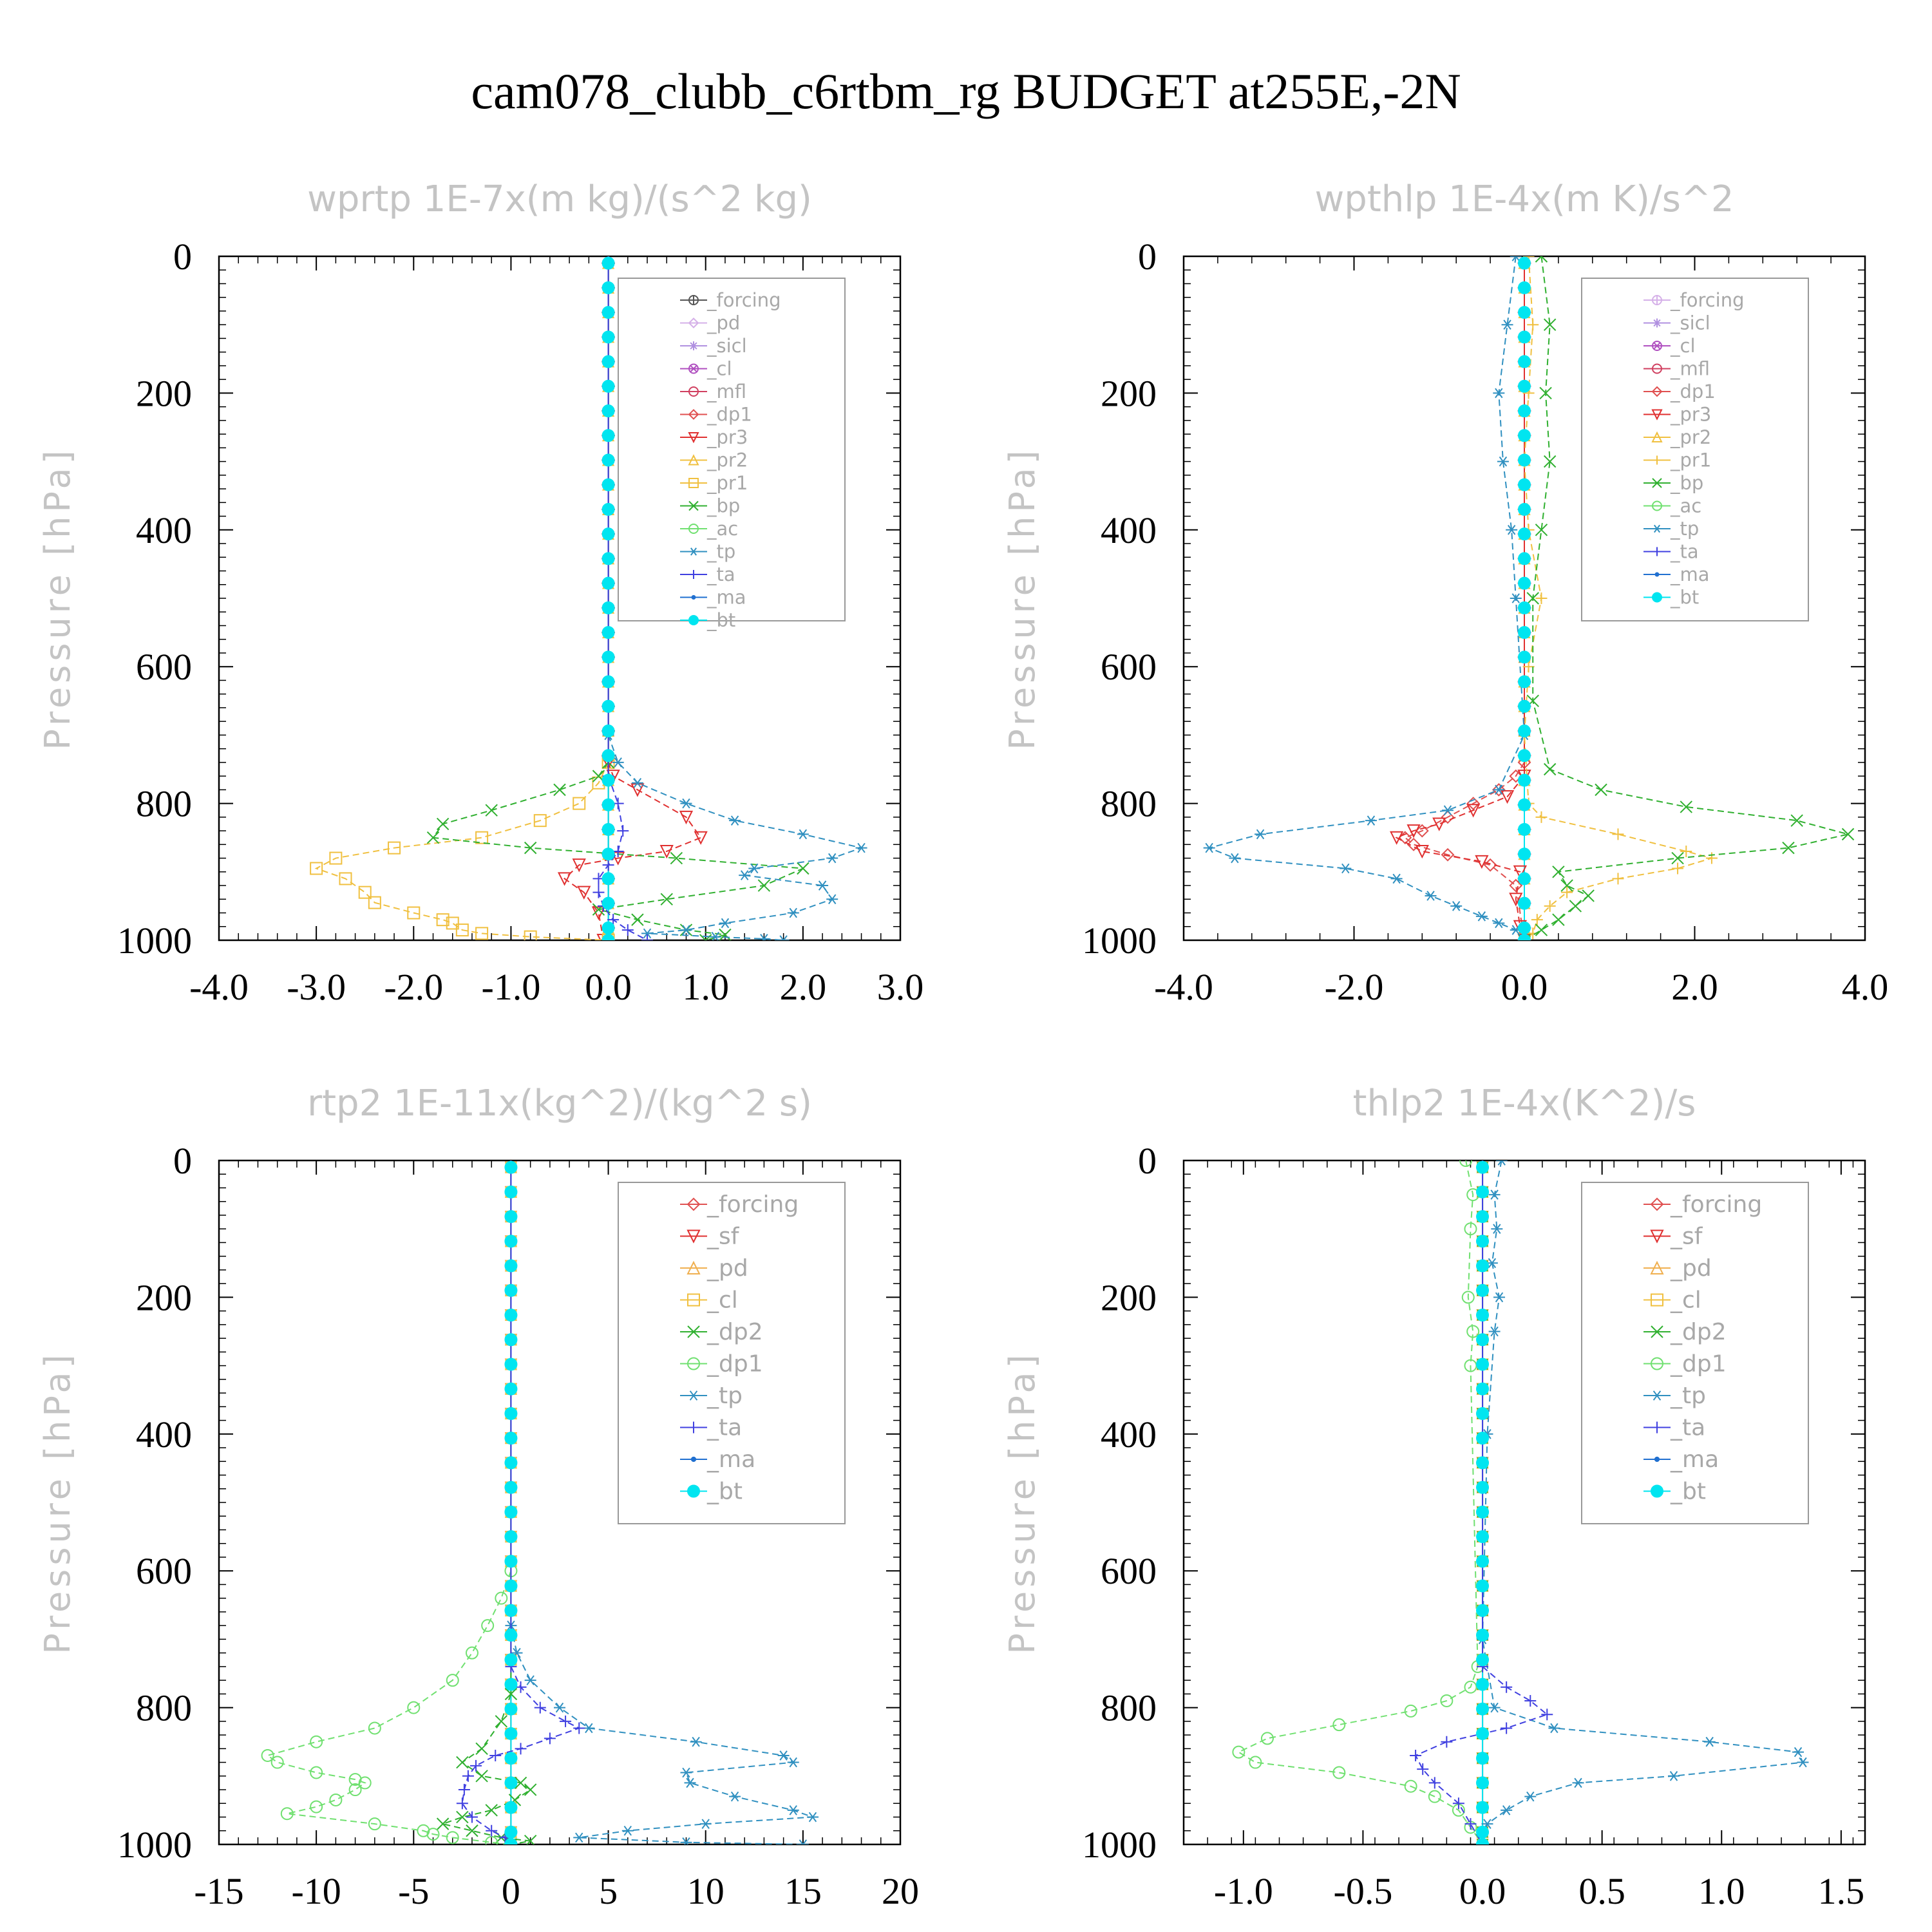  Describe the element at coordinates (1525, 1103) in the screenshot. I see `panel-title: thlp2 1E-4x(K^2)/s` at that location.